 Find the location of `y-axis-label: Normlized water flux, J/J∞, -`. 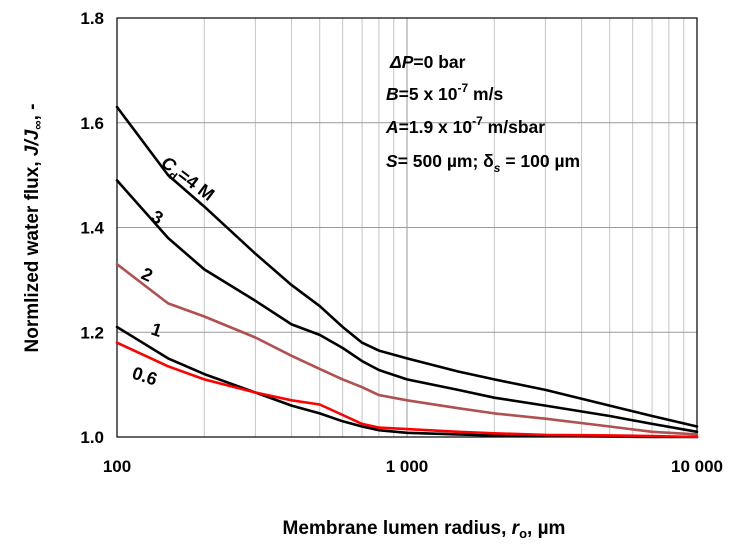

y-axis-label: Normlized water flux, J/J∞, - is located at coordinates (33, 228).